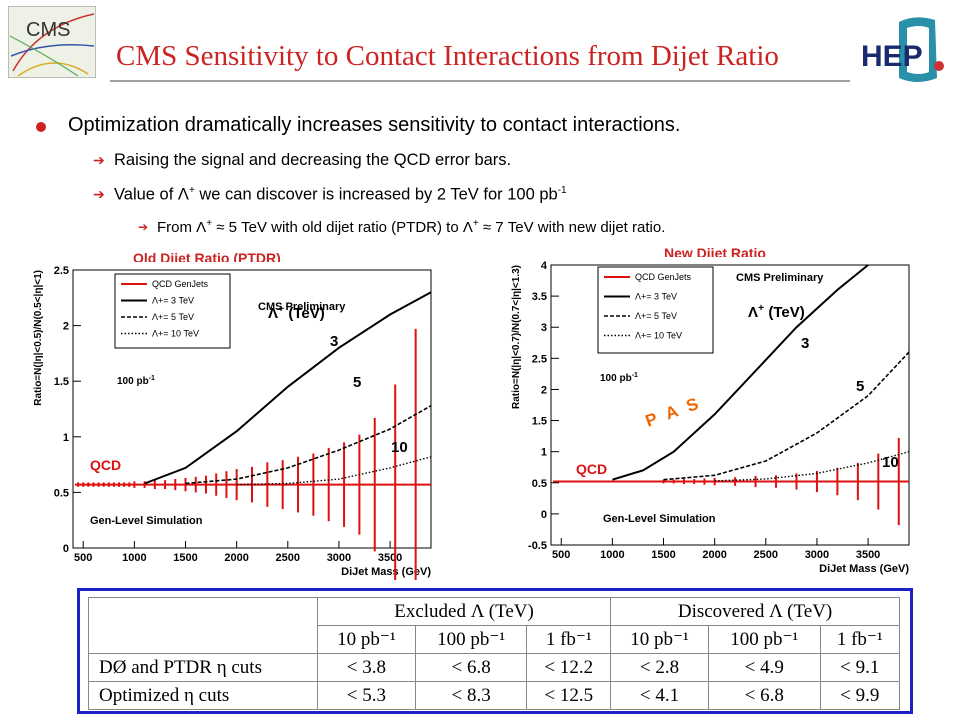  I want to click on y-tick-label: 0, so click(544, 515).